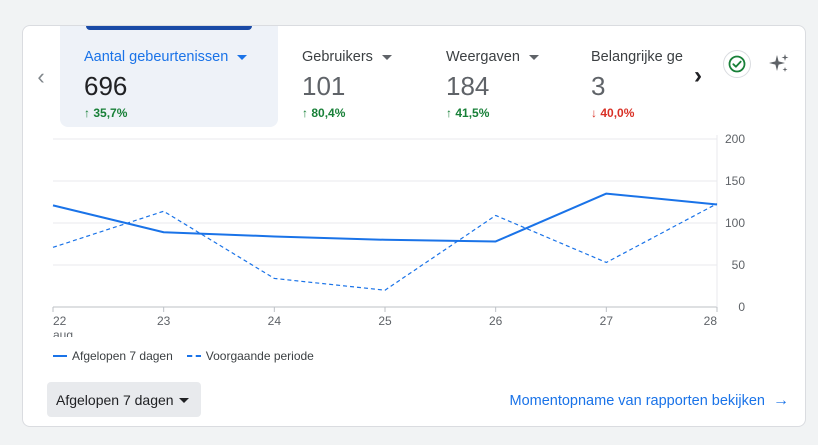  Describe the element at coordinates (324, 113) in the screenshot. I see `tab-change: ↑ 80,4%` at that location.